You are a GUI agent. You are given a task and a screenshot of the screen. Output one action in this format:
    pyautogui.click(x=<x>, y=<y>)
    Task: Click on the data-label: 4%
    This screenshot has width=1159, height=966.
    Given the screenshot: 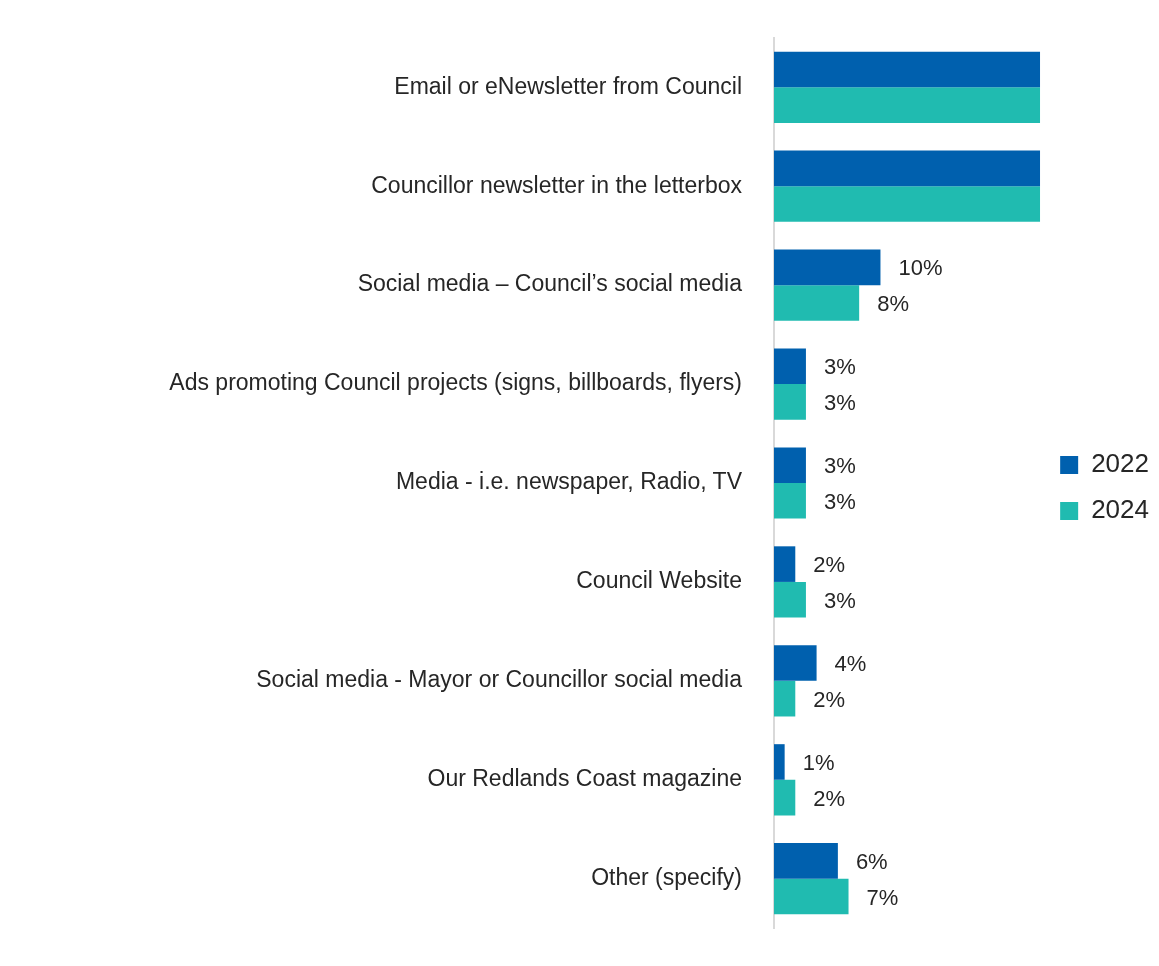 What is the action you would take?
    pyautogui.click(x=850, y=664)
    